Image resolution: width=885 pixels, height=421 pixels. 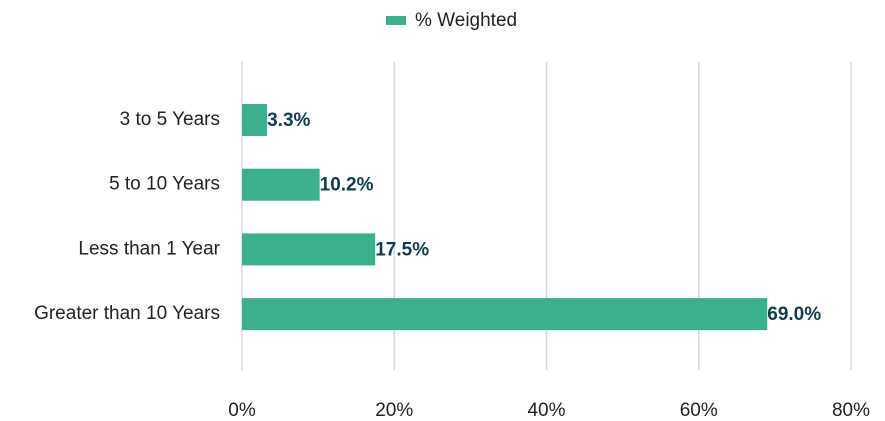 What do you see at coordinates (396, 20) in the screenshot?
I see `legend-swatch` at bounding box center [396, 20].